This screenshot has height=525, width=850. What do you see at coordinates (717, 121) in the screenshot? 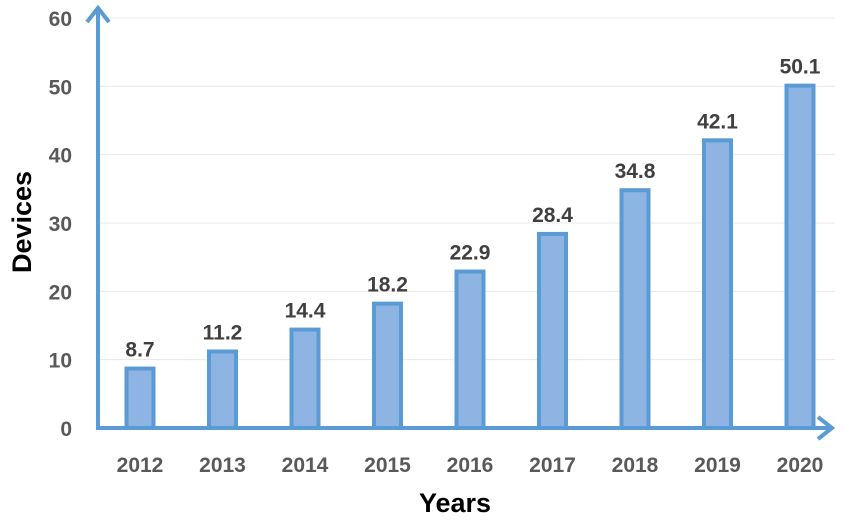
I see `data-label: 42.1` at bounding box center [717, 121].